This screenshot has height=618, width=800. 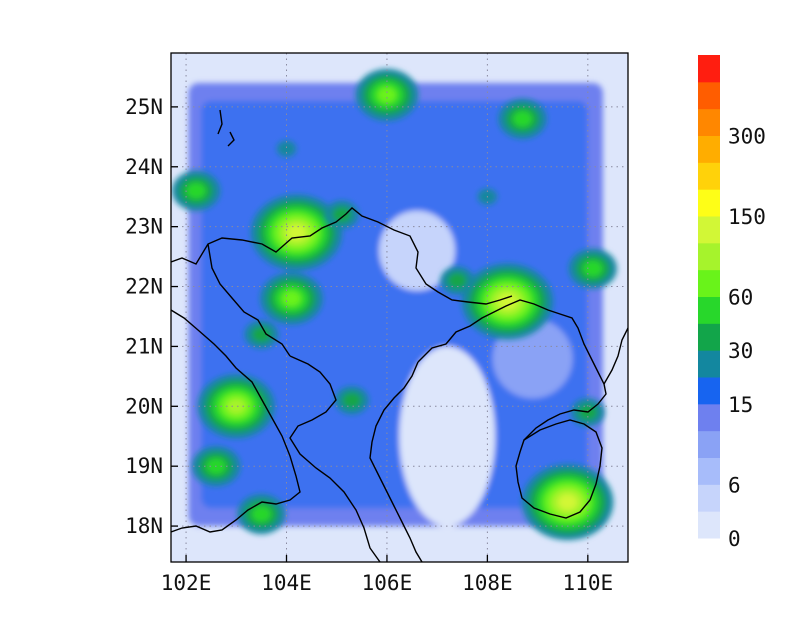 What do you see at coordinates (734, 485) in the screenshot?
I see `colorbar-label: 6` at bounding box center [734, 485].